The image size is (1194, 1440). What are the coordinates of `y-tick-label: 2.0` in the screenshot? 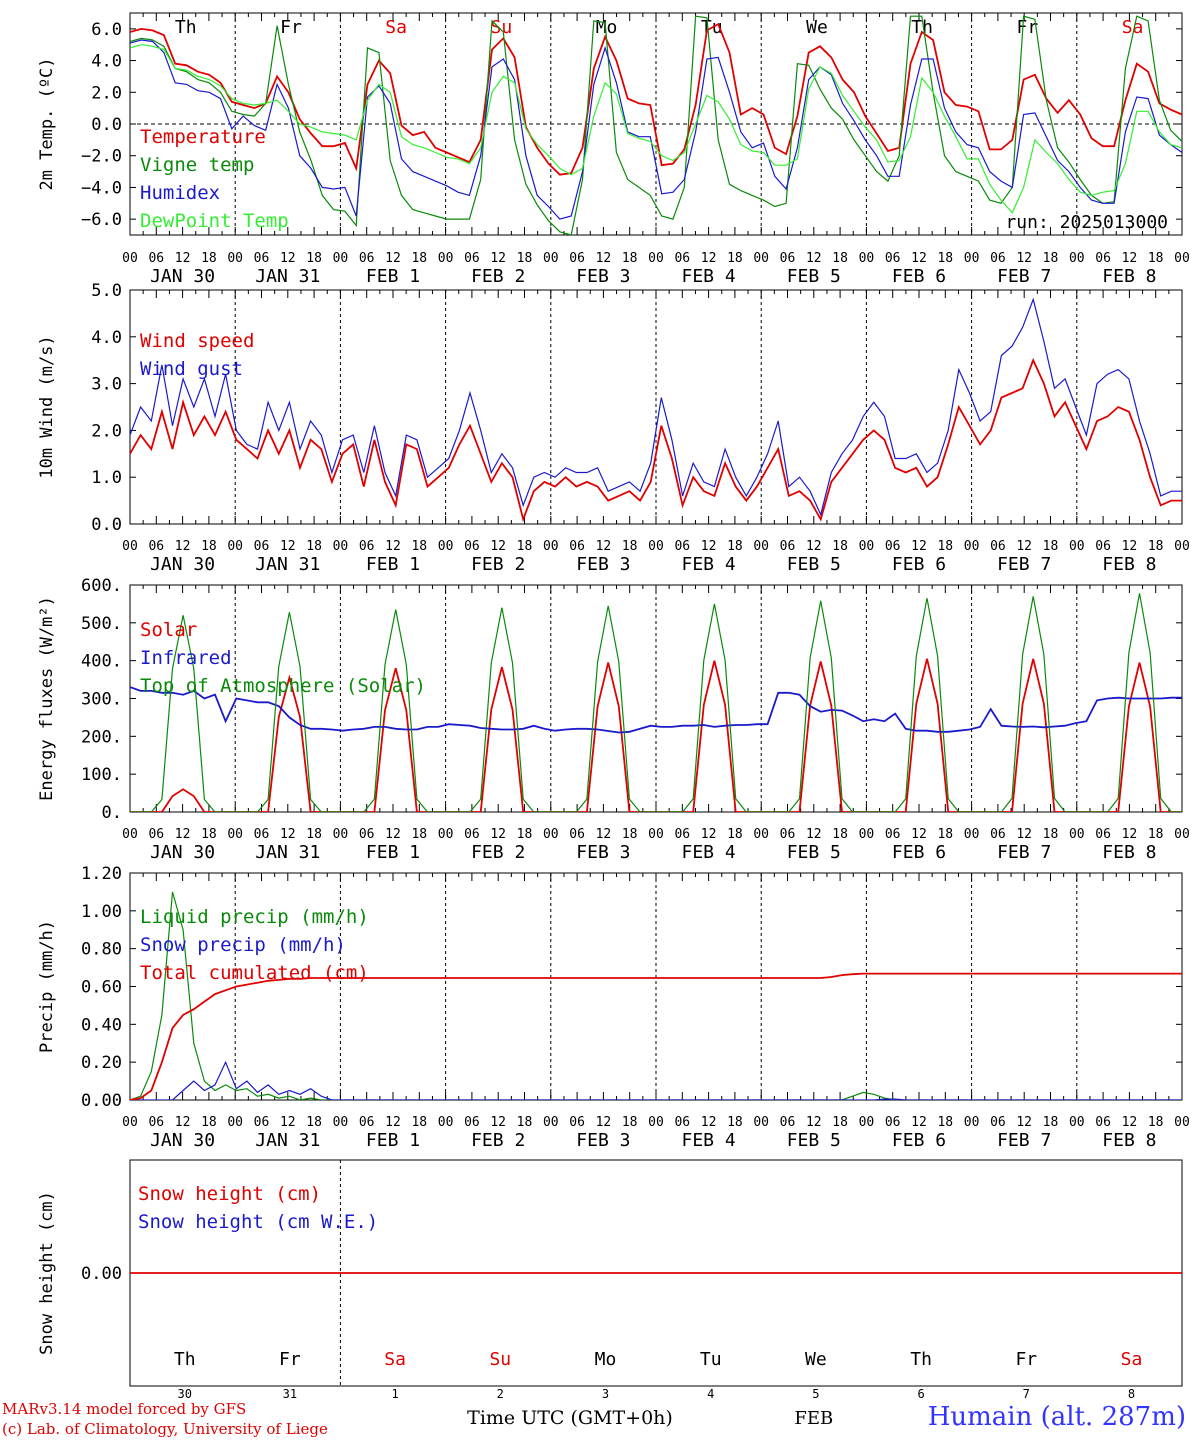 It's located at (106, 93).